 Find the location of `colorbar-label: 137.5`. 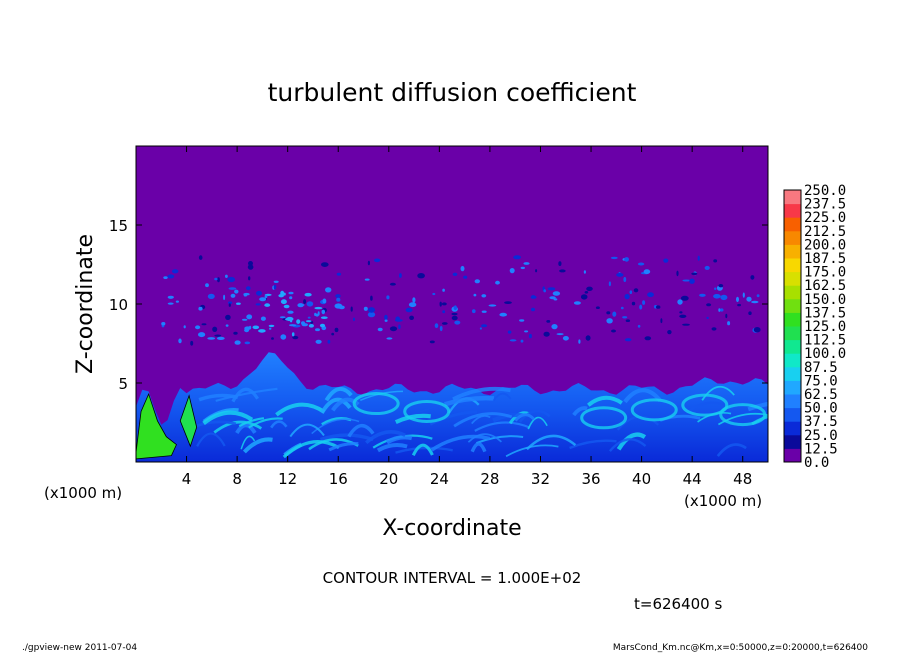

colorbar-label: 137.5 is located at coordinates (825, 313).